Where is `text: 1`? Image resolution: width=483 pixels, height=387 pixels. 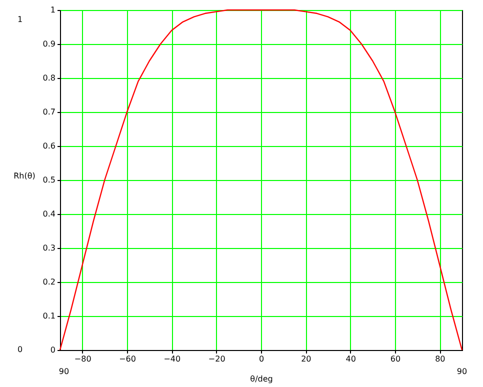
text: 1 is located at coordinates (20, 19).